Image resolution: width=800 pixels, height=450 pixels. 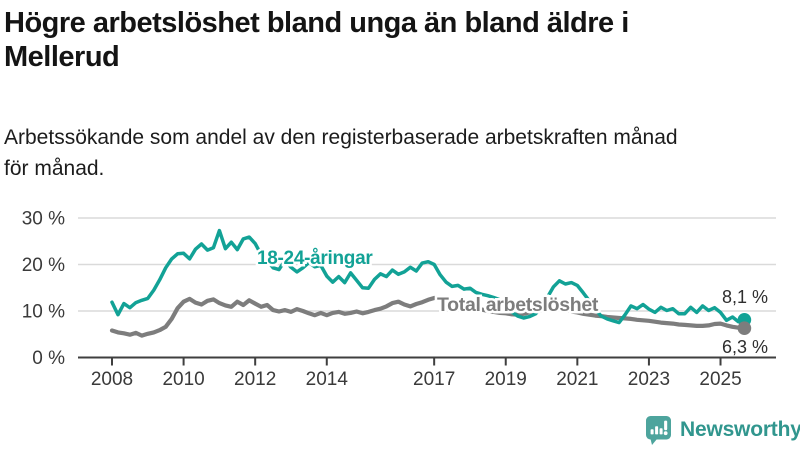 I want to click on series-label-total: Total arbetslöshet, so click(x=518, y=305).